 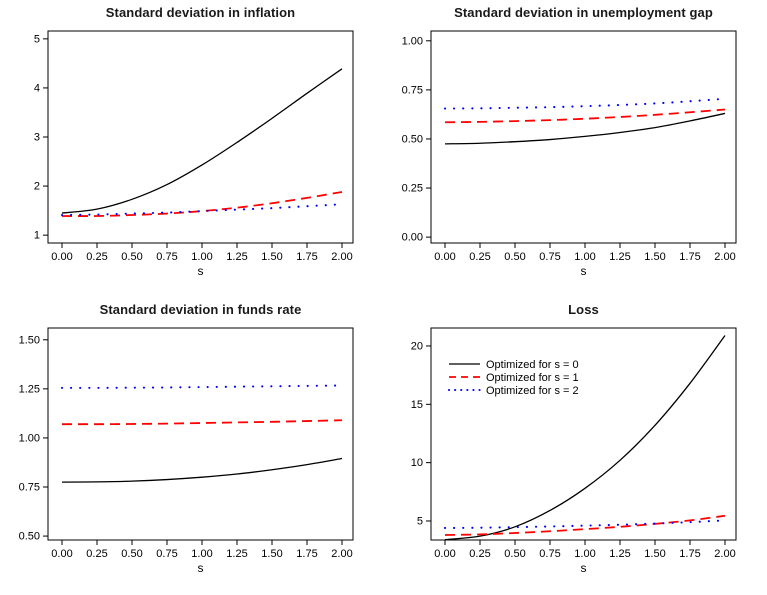 What do you see at coordinates (37, 236) in the screenshot?
I see `y-tick-label: 1` at bounding box center [37, 236].